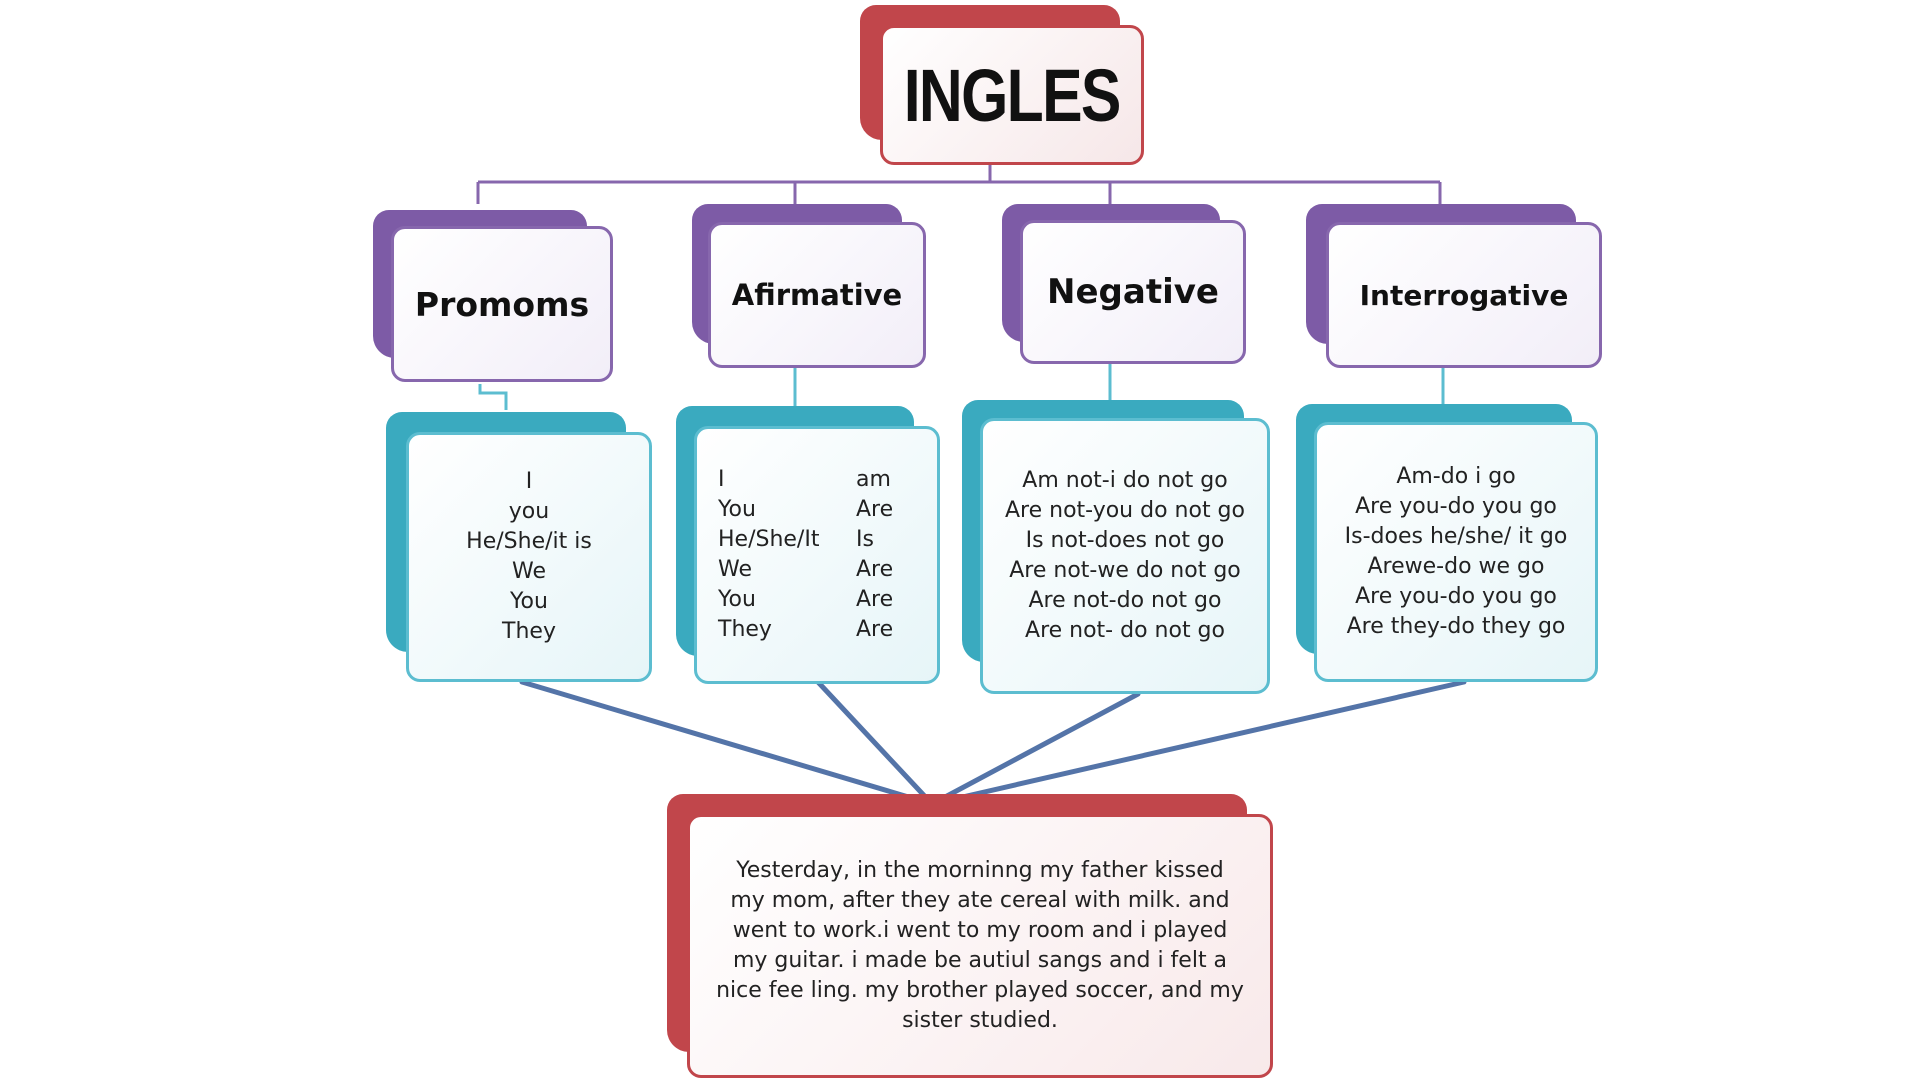 This screenshot has width=1920, height=1080. I want to click on title-node: INGLES, so click(1003, 86).